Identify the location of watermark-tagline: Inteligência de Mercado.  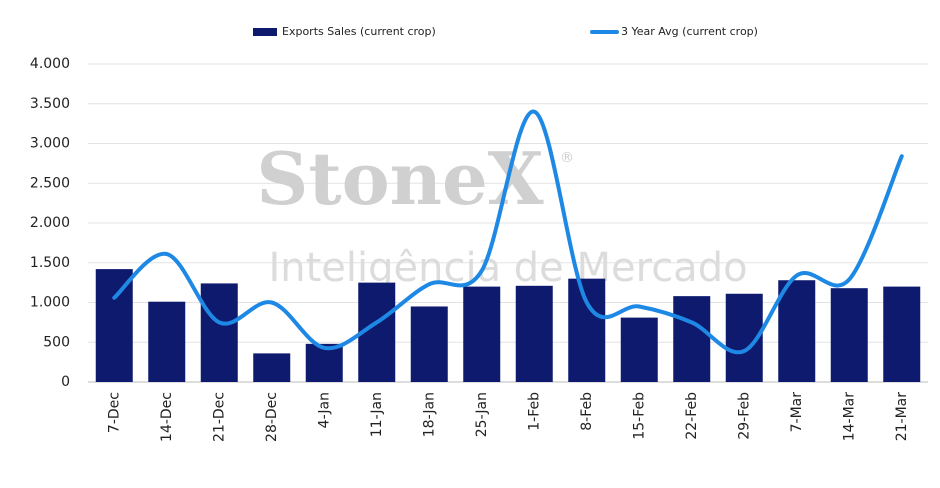
(507, 268).